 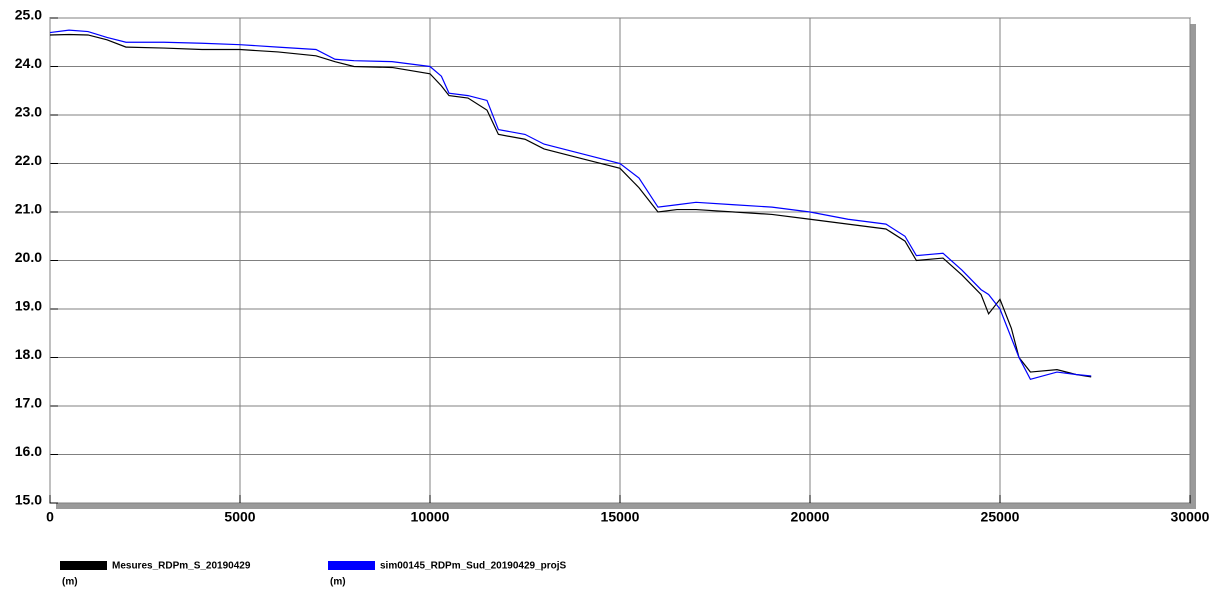 I want to click on y-tick-label: 19.0, so click(x=28, y=306).